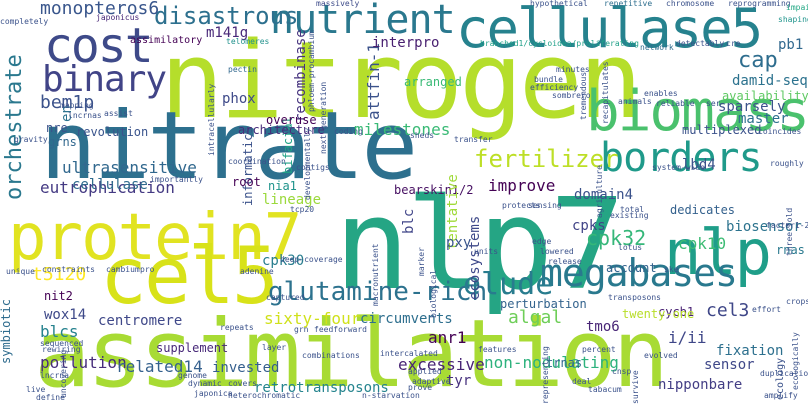 The image size is (808, 404). I want to click on word: protein7, so click(155, 238).